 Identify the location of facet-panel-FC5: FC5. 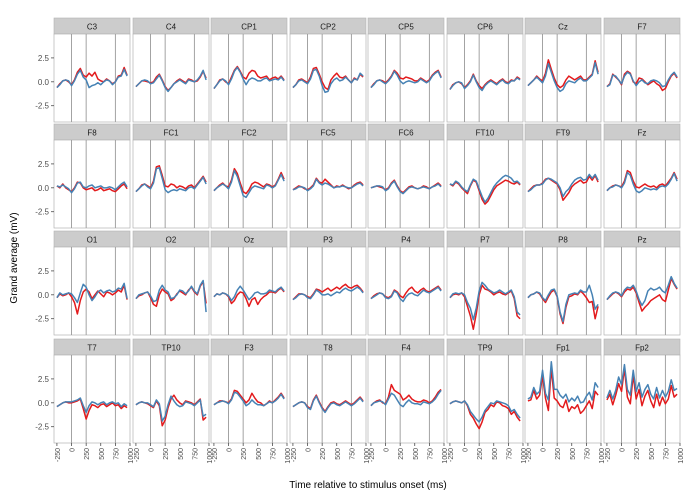
(328, 176).